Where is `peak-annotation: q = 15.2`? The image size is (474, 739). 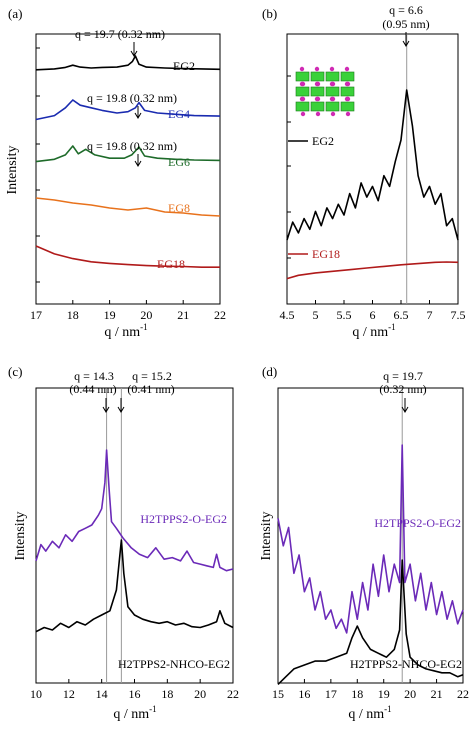
peak-annotation: q = 15.2 is located at coordinates (152, 376).